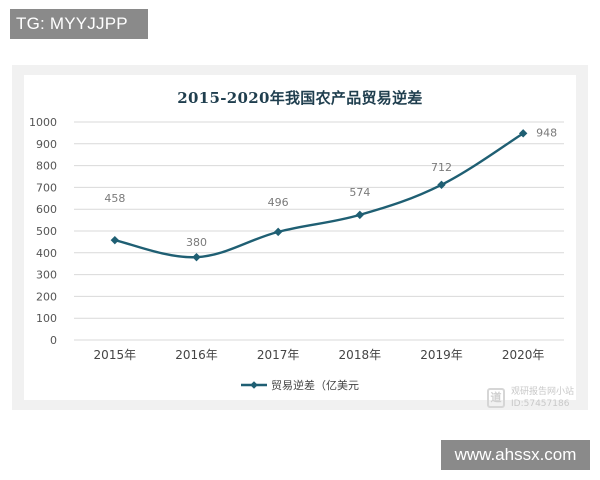  I want to click on watermark-line1: 观研报告网小站, so click(543, 392).